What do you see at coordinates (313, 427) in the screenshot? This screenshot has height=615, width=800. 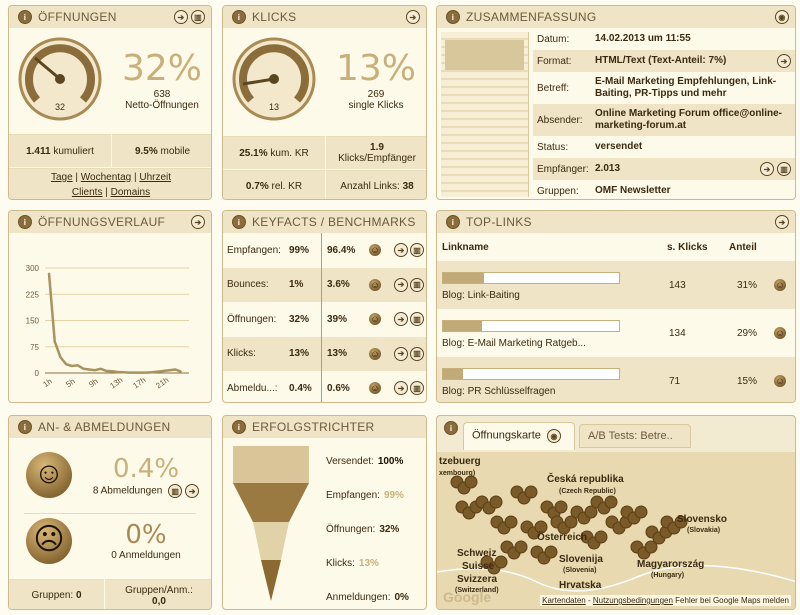 I see `panel-title: ERFOLGSTRICHTER` at bounding box center [313, 427].